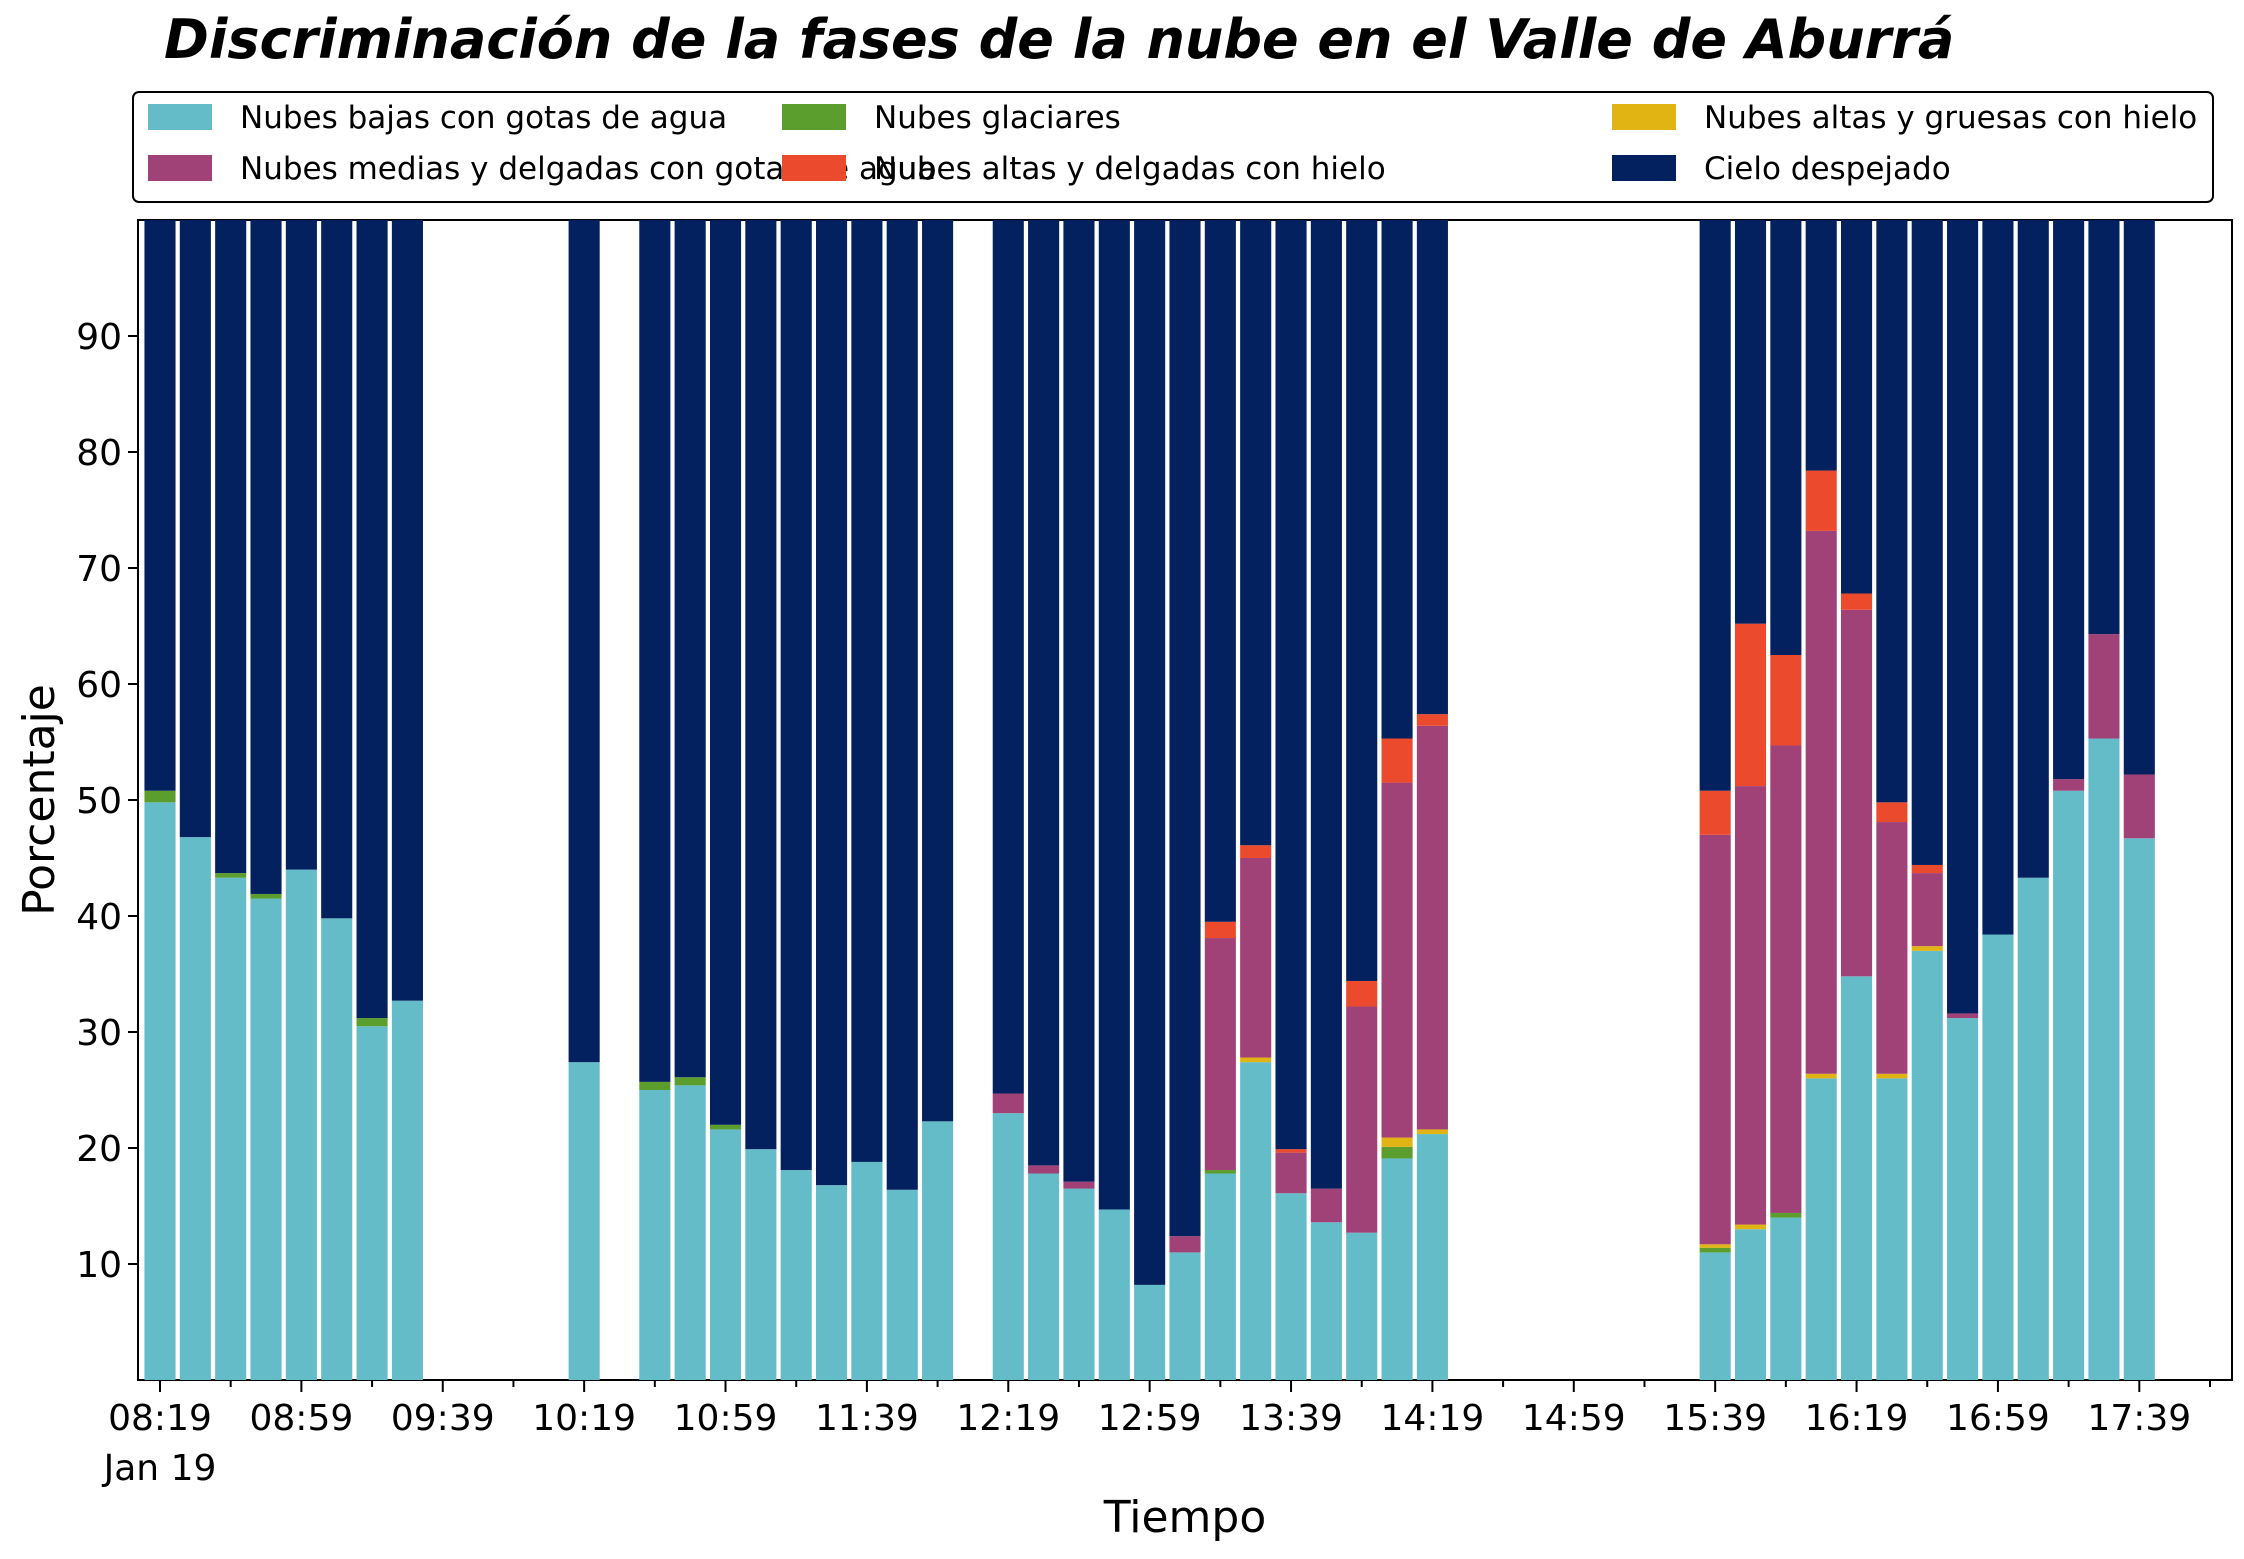 This screenshot has width=2244, height=1559. I want to click on bar-stack-13:19, so click(1220, 800).